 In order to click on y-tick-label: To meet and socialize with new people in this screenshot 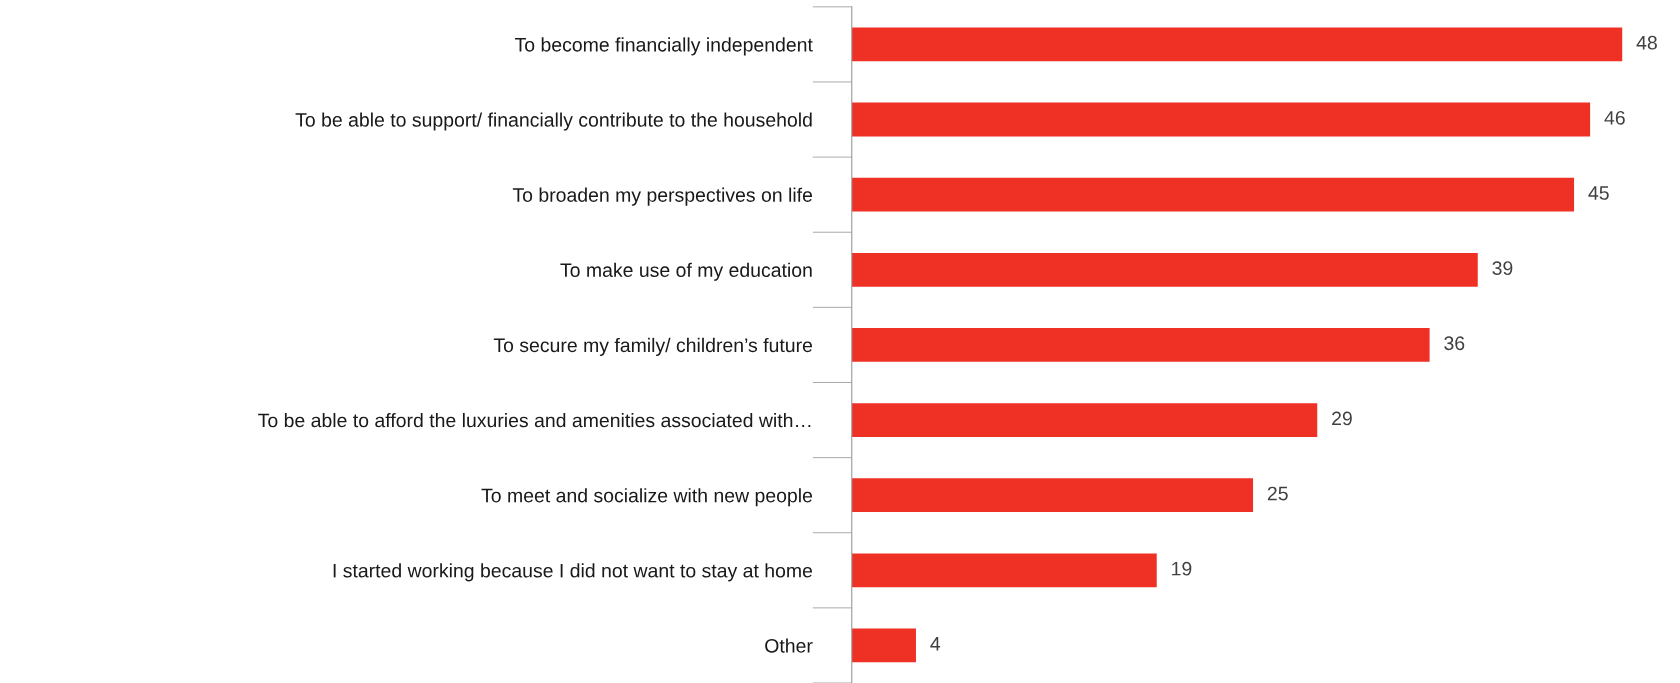, I will do `click(647, 497)`.